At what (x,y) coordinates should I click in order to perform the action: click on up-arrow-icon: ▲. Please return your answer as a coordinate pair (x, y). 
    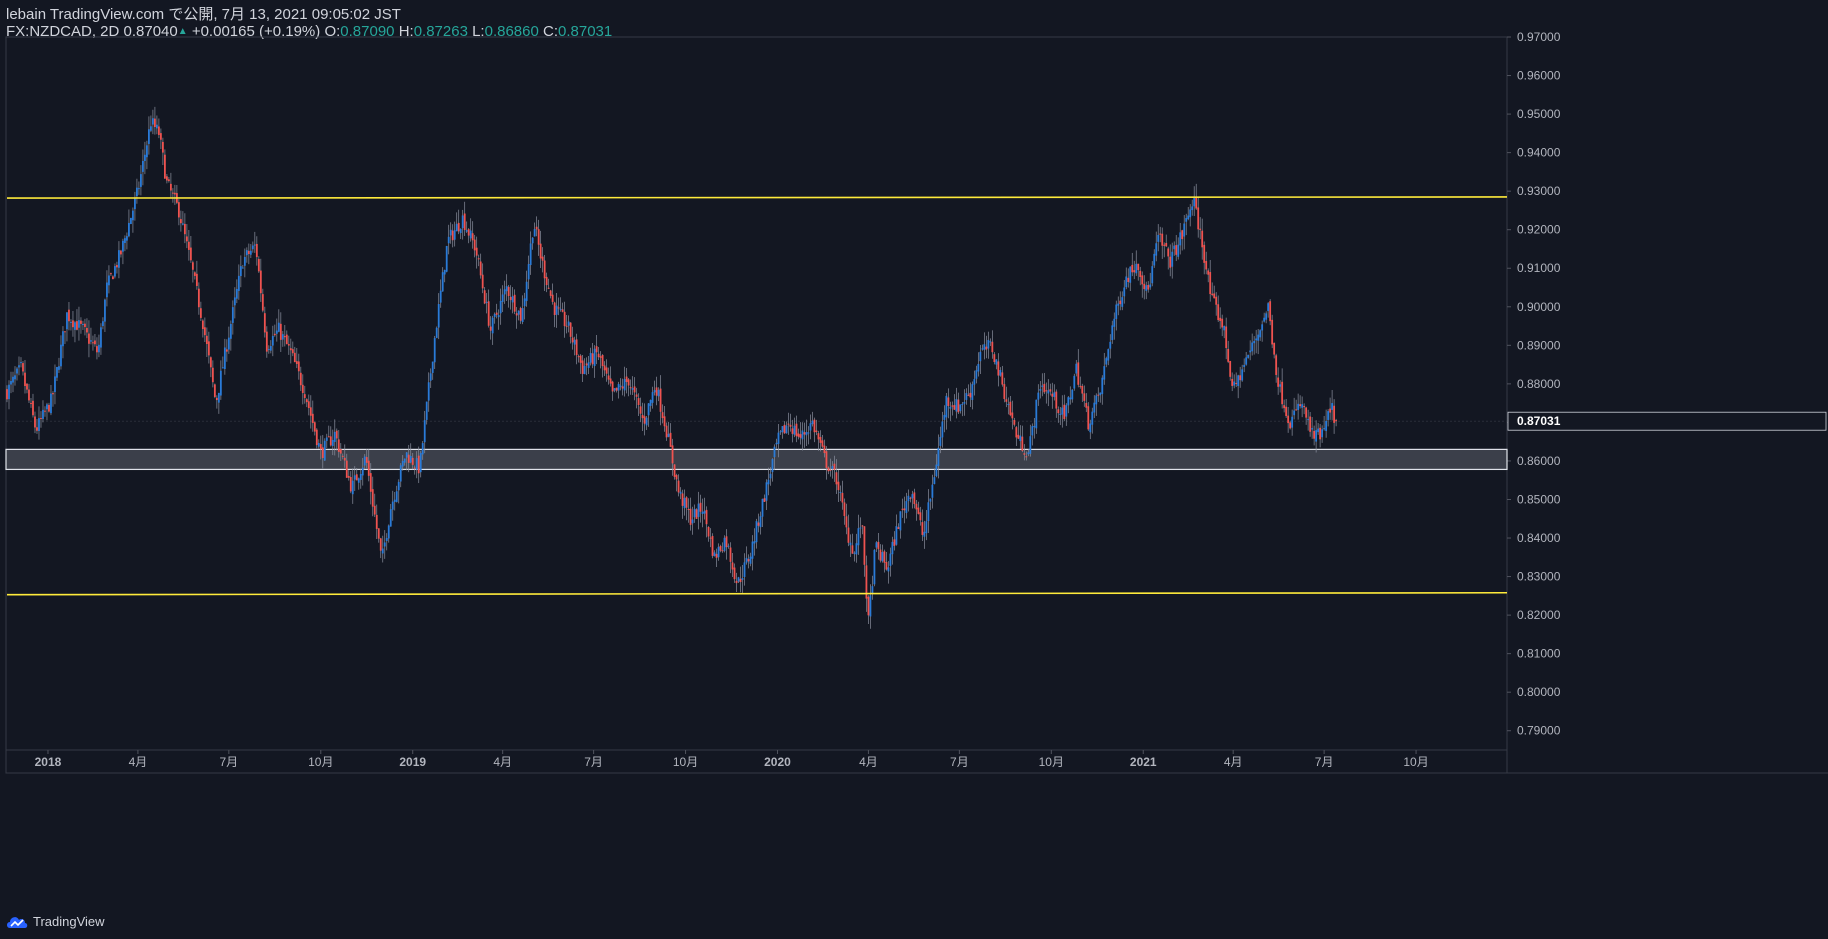
    Looking at the image, I should click on (182, 31).